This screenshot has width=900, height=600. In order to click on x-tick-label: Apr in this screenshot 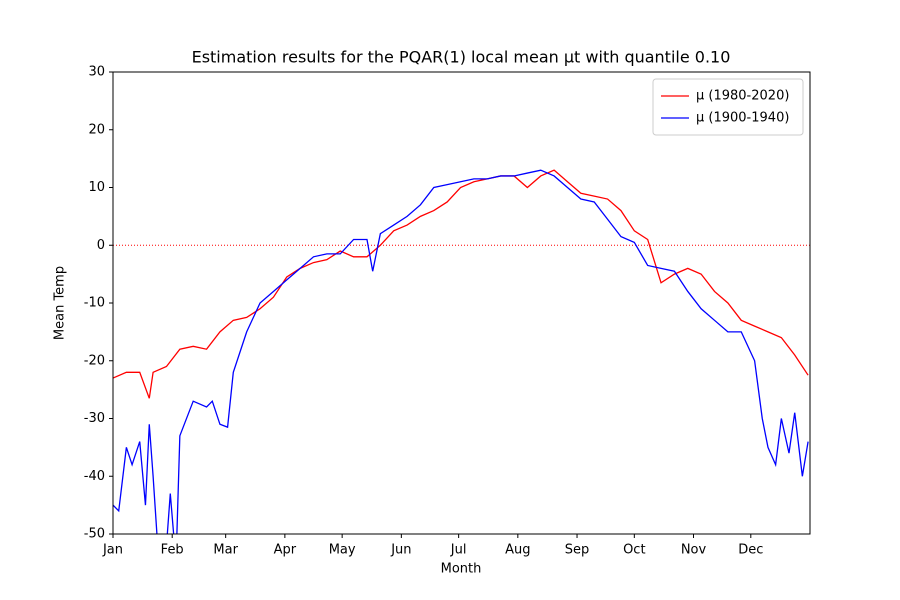, I will do `click(285, 550)`.